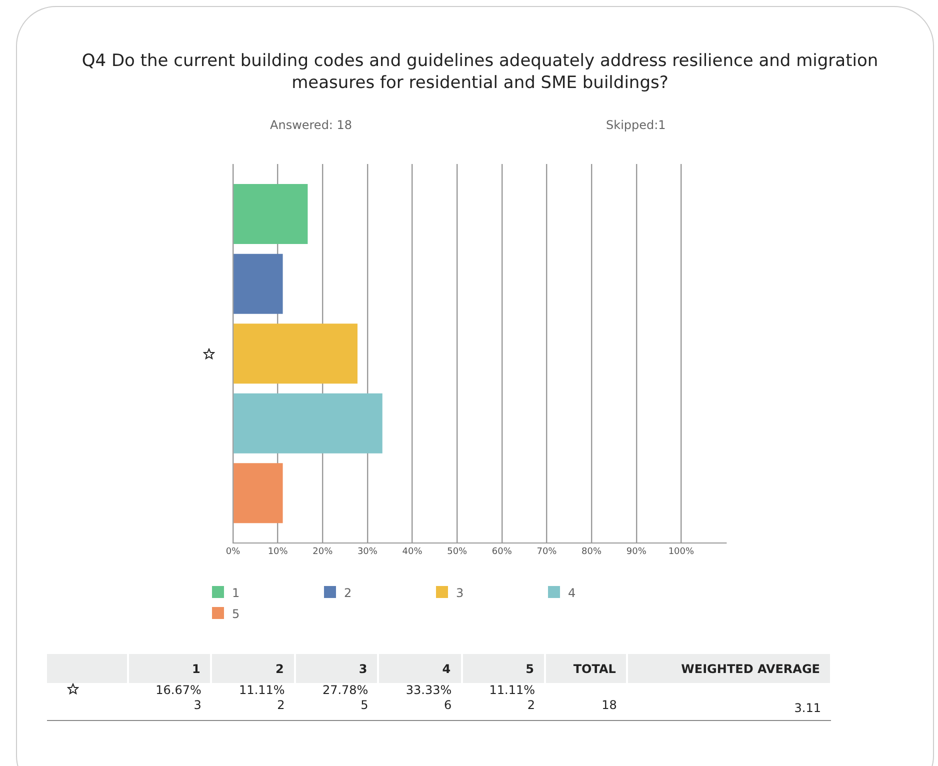 The image size is (938, 766). I want to click on text: 18, so click(586, 701).